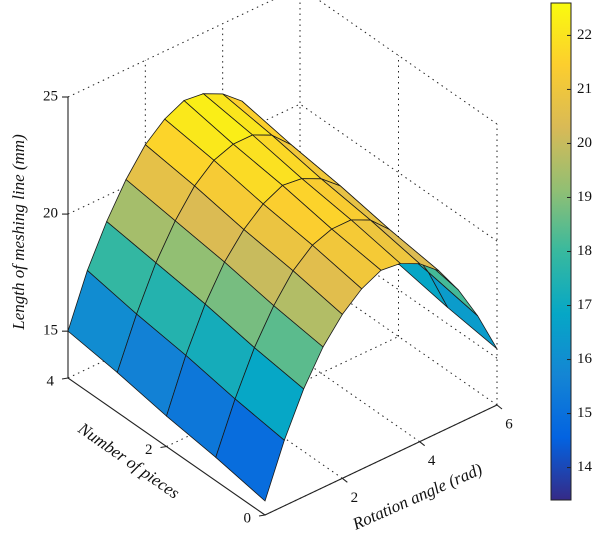 The height and width of the screenshot is (546, 600). I want to click on colorbar-tick-label: 14, so click(585, 467).